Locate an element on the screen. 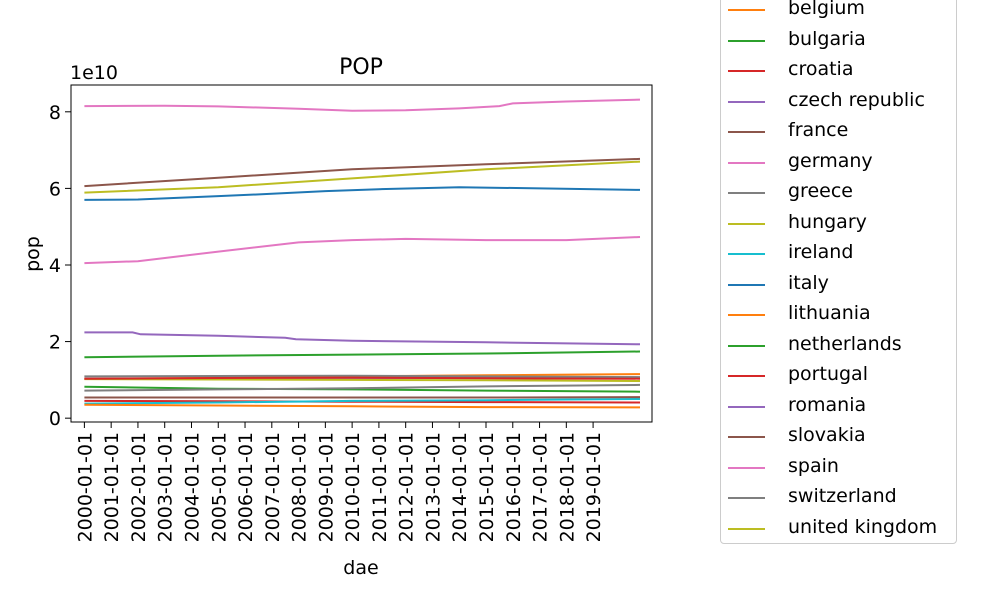  legend-item-slovakia: slovakia is located at coordinates (838, 437).